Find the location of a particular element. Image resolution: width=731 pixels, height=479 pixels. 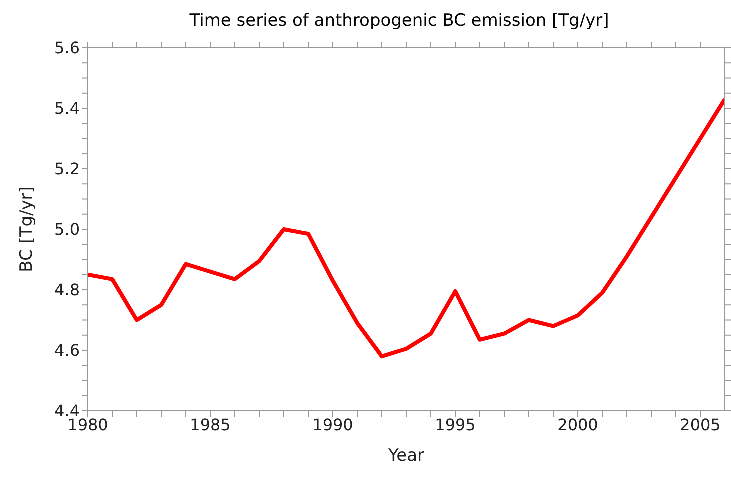

x-tick-label: 1990 is located at coordinates (333, 424).